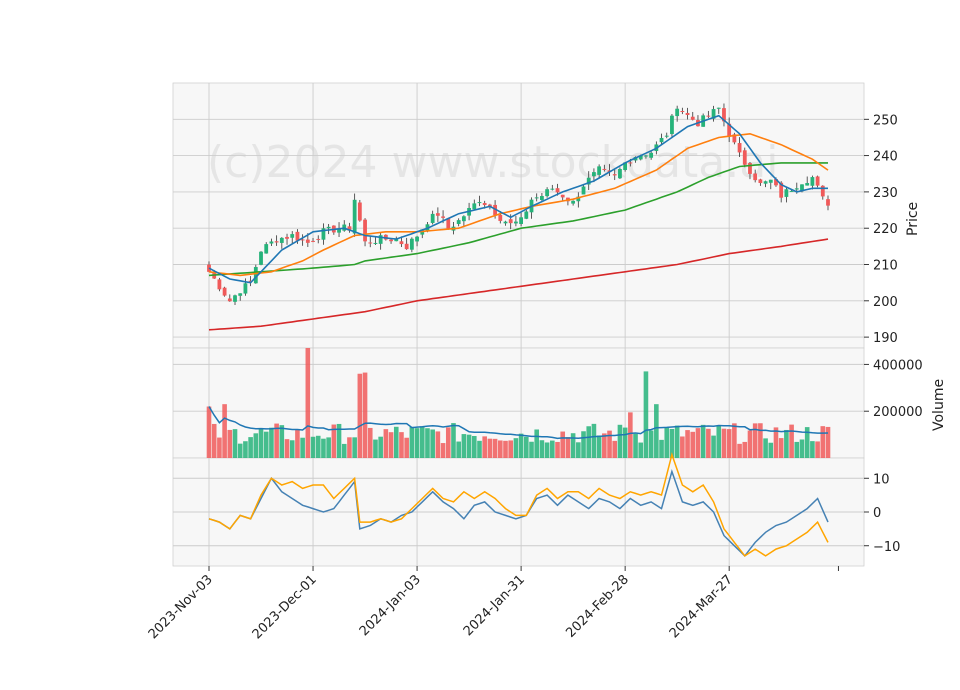 Image resolution: width=960 pixels, height=690 pixels. What do you see at coordinates (886, 547) in the screenshot?
I see `oscillator-tick-label: −10` at bounding box center [886, 547].